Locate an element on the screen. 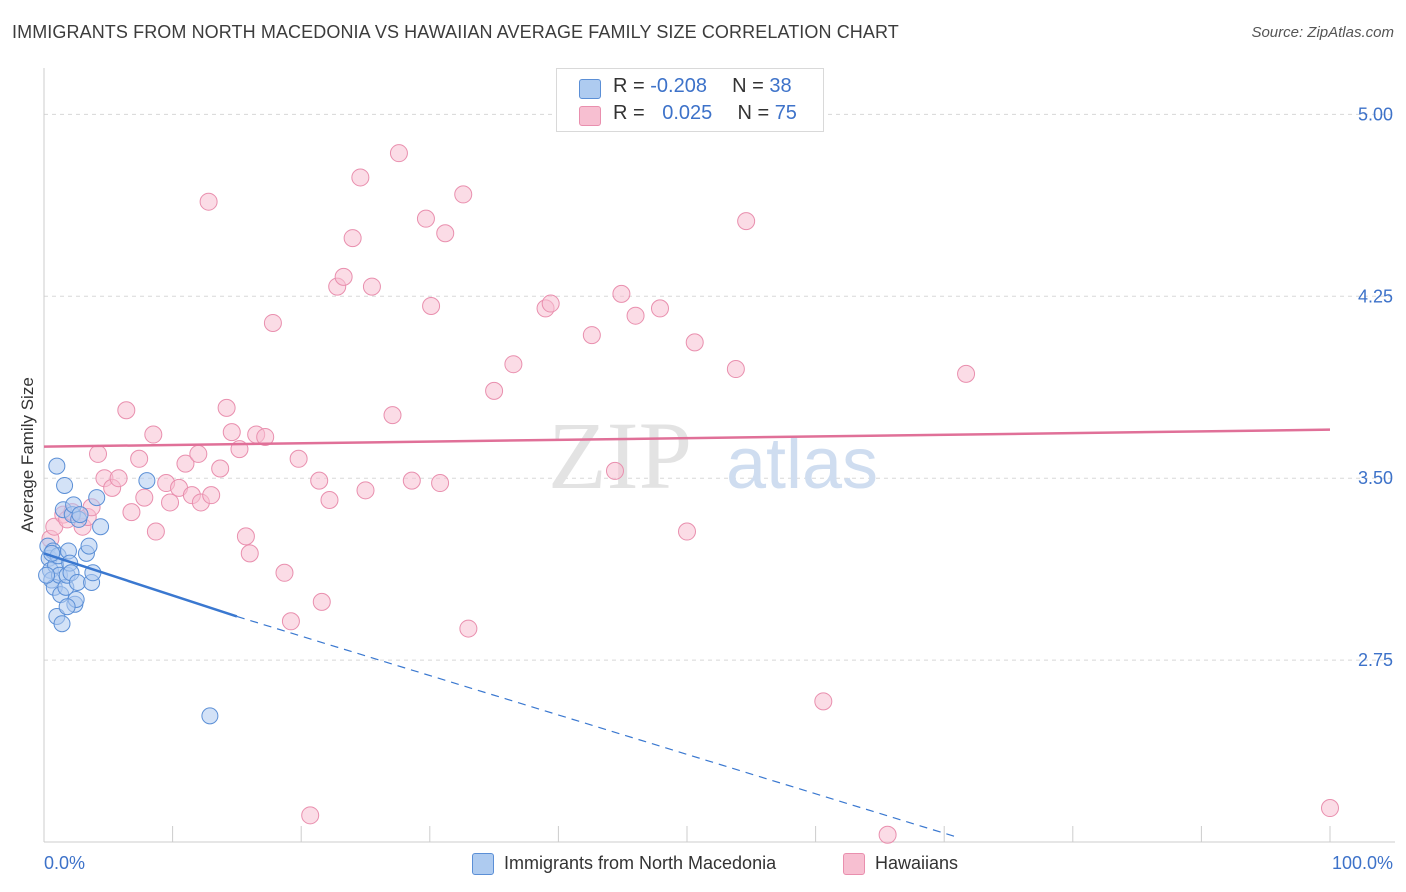  watermark: ZIP atlas is located at coordinates (713, 455).